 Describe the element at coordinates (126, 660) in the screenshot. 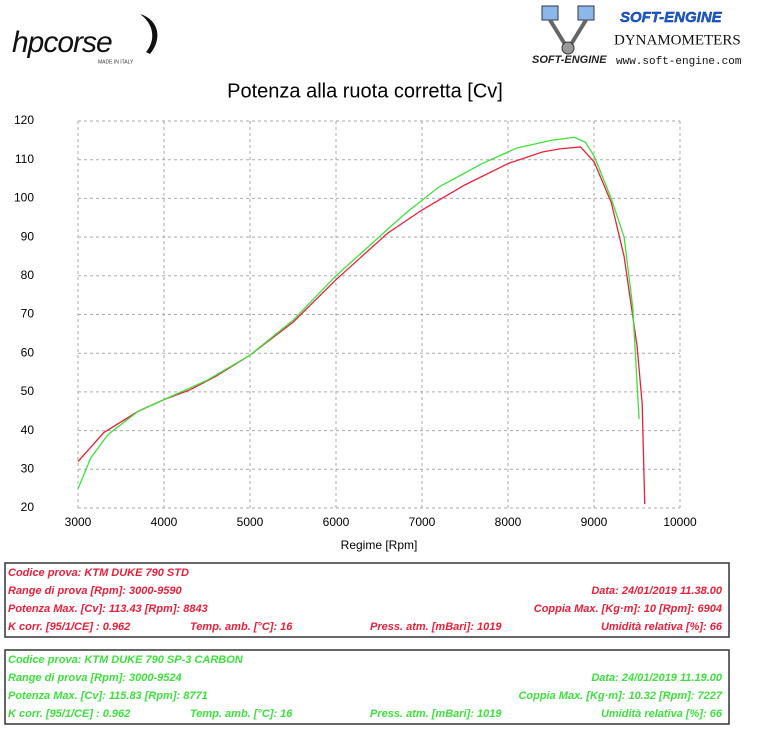

I see `info-text: Codice prova: KTM DUKE 790 SP-3 CARBON` at that location.